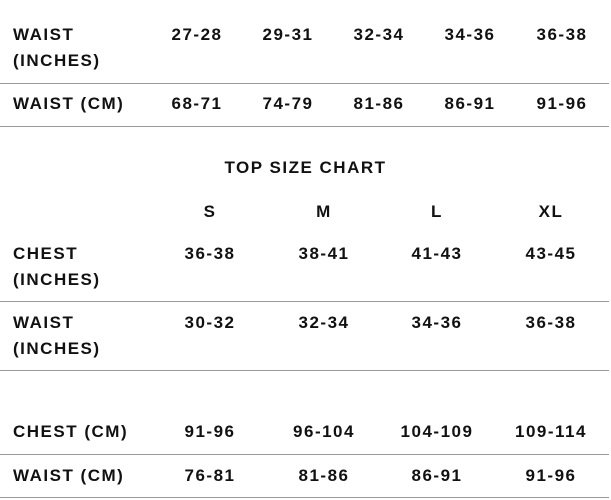 This screenshot has width=611, height=500. Describe the element at coordinates (288, 34) in the screenshot. I see `size-value: 29-31` at that location.